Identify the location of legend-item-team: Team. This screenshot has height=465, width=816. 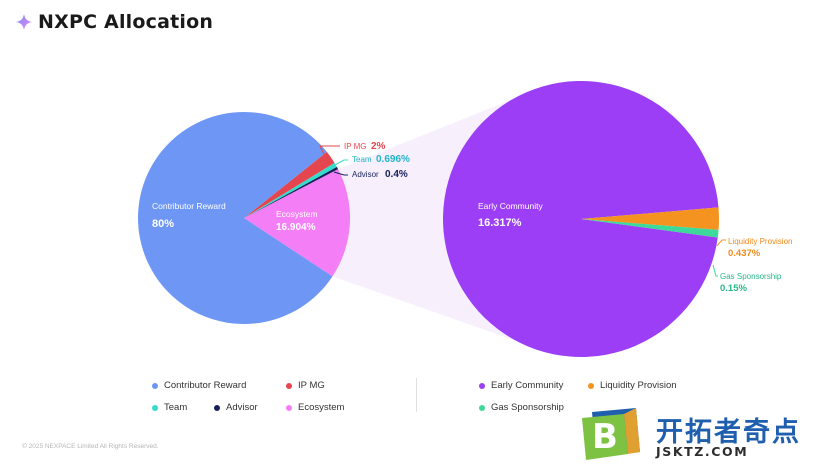
(169, 407).